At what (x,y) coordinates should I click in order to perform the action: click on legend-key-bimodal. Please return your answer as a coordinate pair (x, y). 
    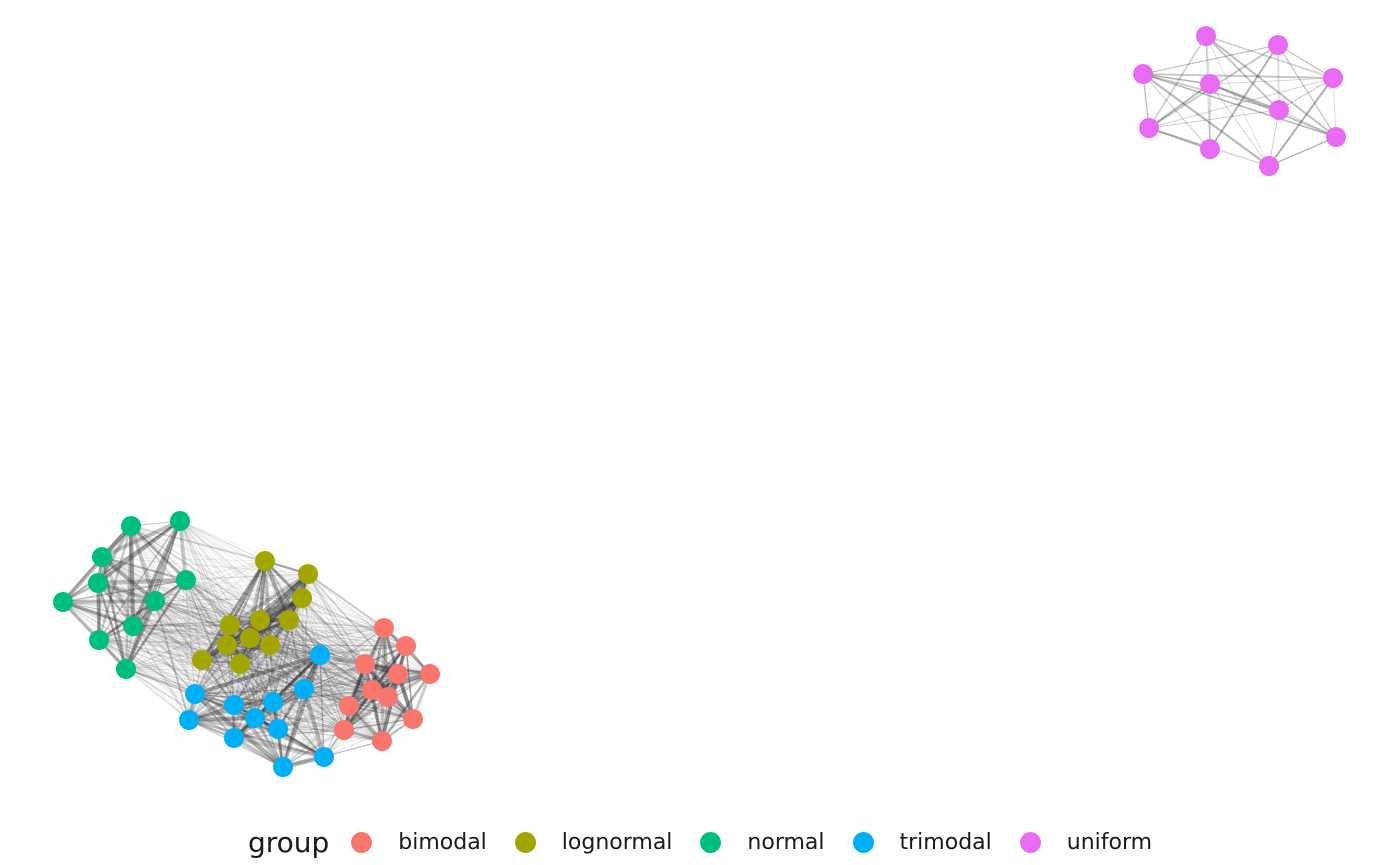
    Looking at the image, I should click on (362, 842).